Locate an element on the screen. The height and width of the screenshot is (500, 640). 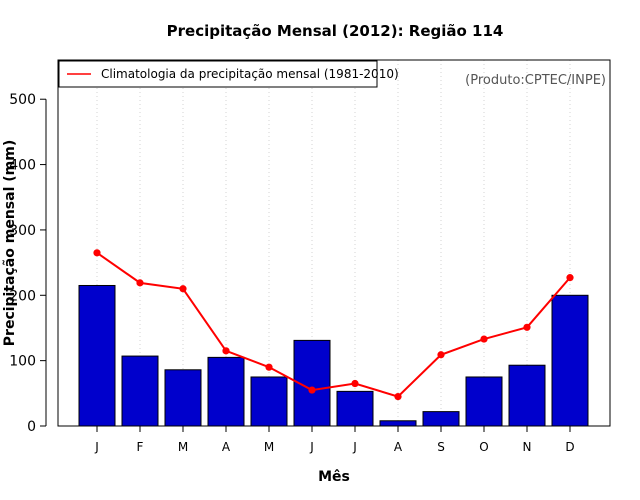
x-tick-label: N is located at coordinates (527, 447).